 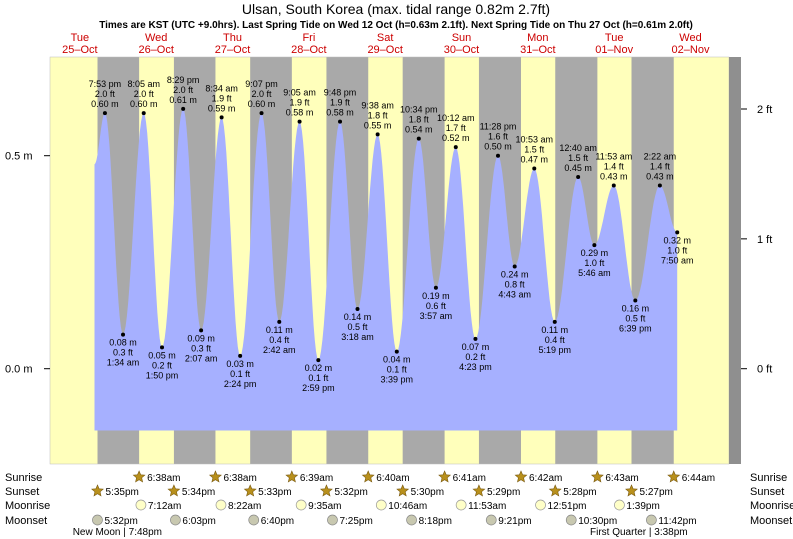 What do you see at coordinates (660, 177) in the screenshot?
I see `tide-label-m: 0.43 m` at bounding box center [660, 177].